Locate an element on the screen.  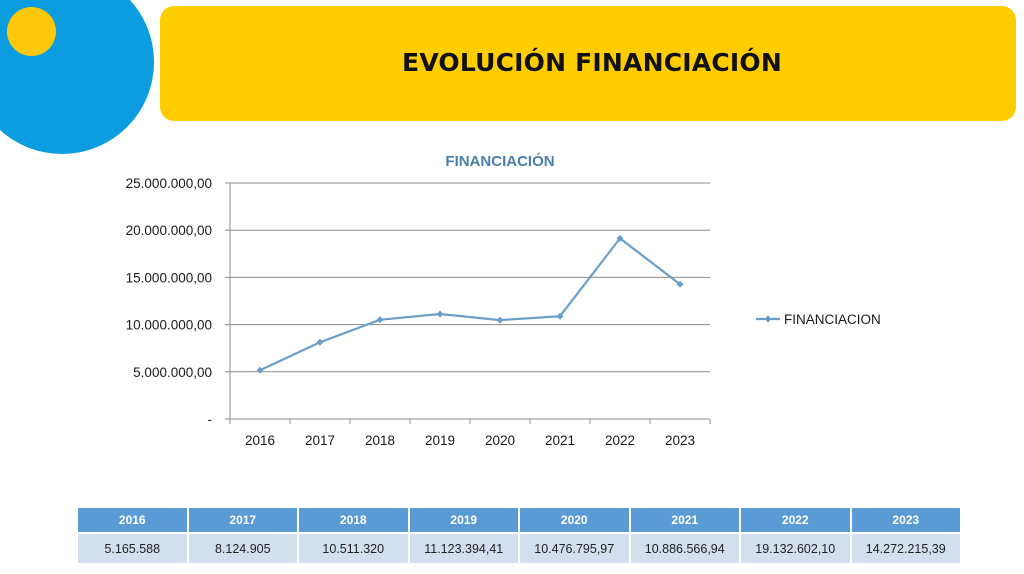
table-header-cell: 2016 is located at coordinates (132, 520).